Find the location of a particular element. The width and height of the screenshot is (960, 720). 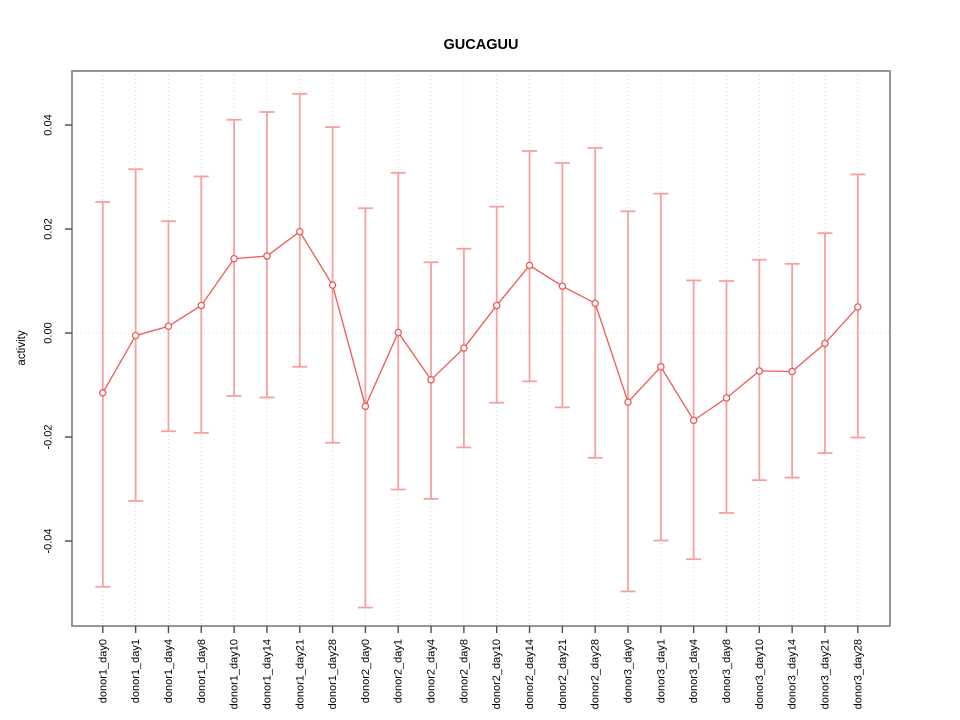

x-tick-label: donor3_day21 is located at coordinates (825, 674).